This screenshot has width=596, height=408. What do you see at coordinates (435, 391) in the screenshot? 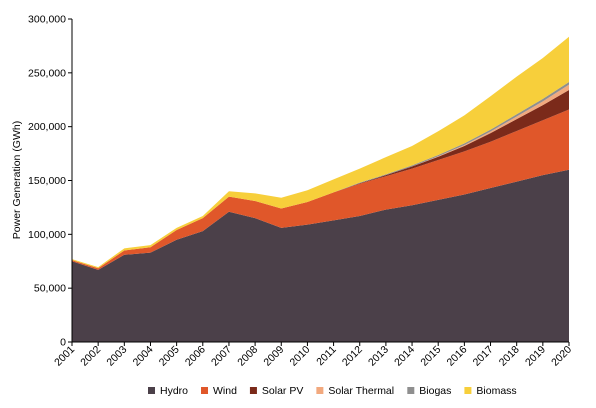
I see `legend-label-biogas: Biogas` at bounding box center [435, 391].